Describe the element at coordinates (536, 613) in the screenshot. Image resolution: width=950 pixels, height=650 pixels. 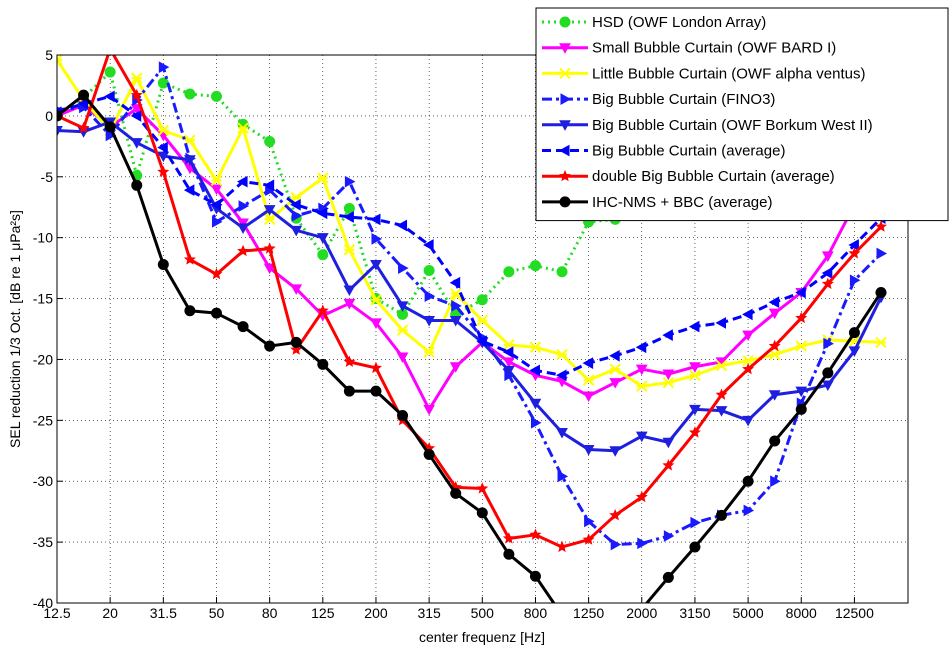
I see `x-tick-label: 800` at that location.